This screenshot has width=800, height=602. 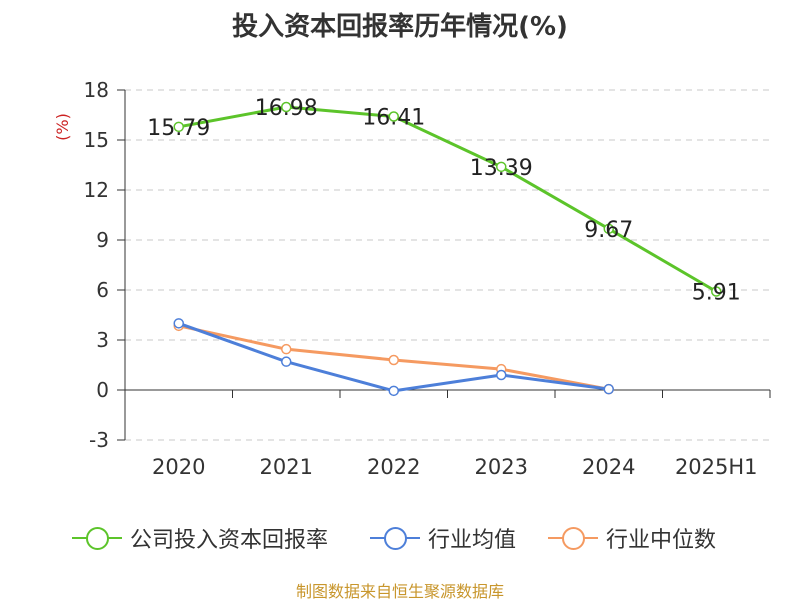 I want to click on data-label: 16.98, so click(x=286, y=108).